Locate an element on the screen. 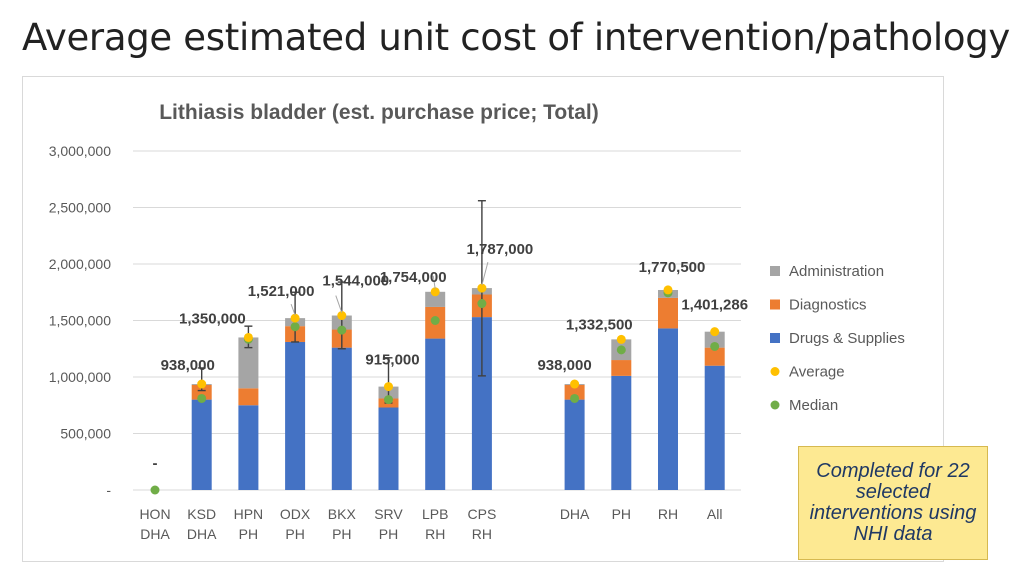 This screenshot has height=576, width=1024. data-label: 1,350,000 is located at coordinates (212, 318).